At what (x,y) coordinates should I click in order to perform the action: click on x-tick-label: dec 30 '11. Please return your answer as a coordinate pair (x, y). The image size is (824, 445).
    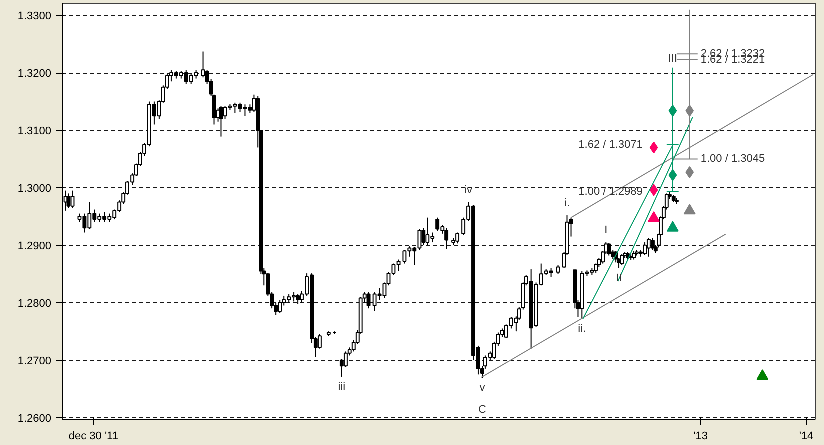
    Looking at the image, I should click on (93, 436).